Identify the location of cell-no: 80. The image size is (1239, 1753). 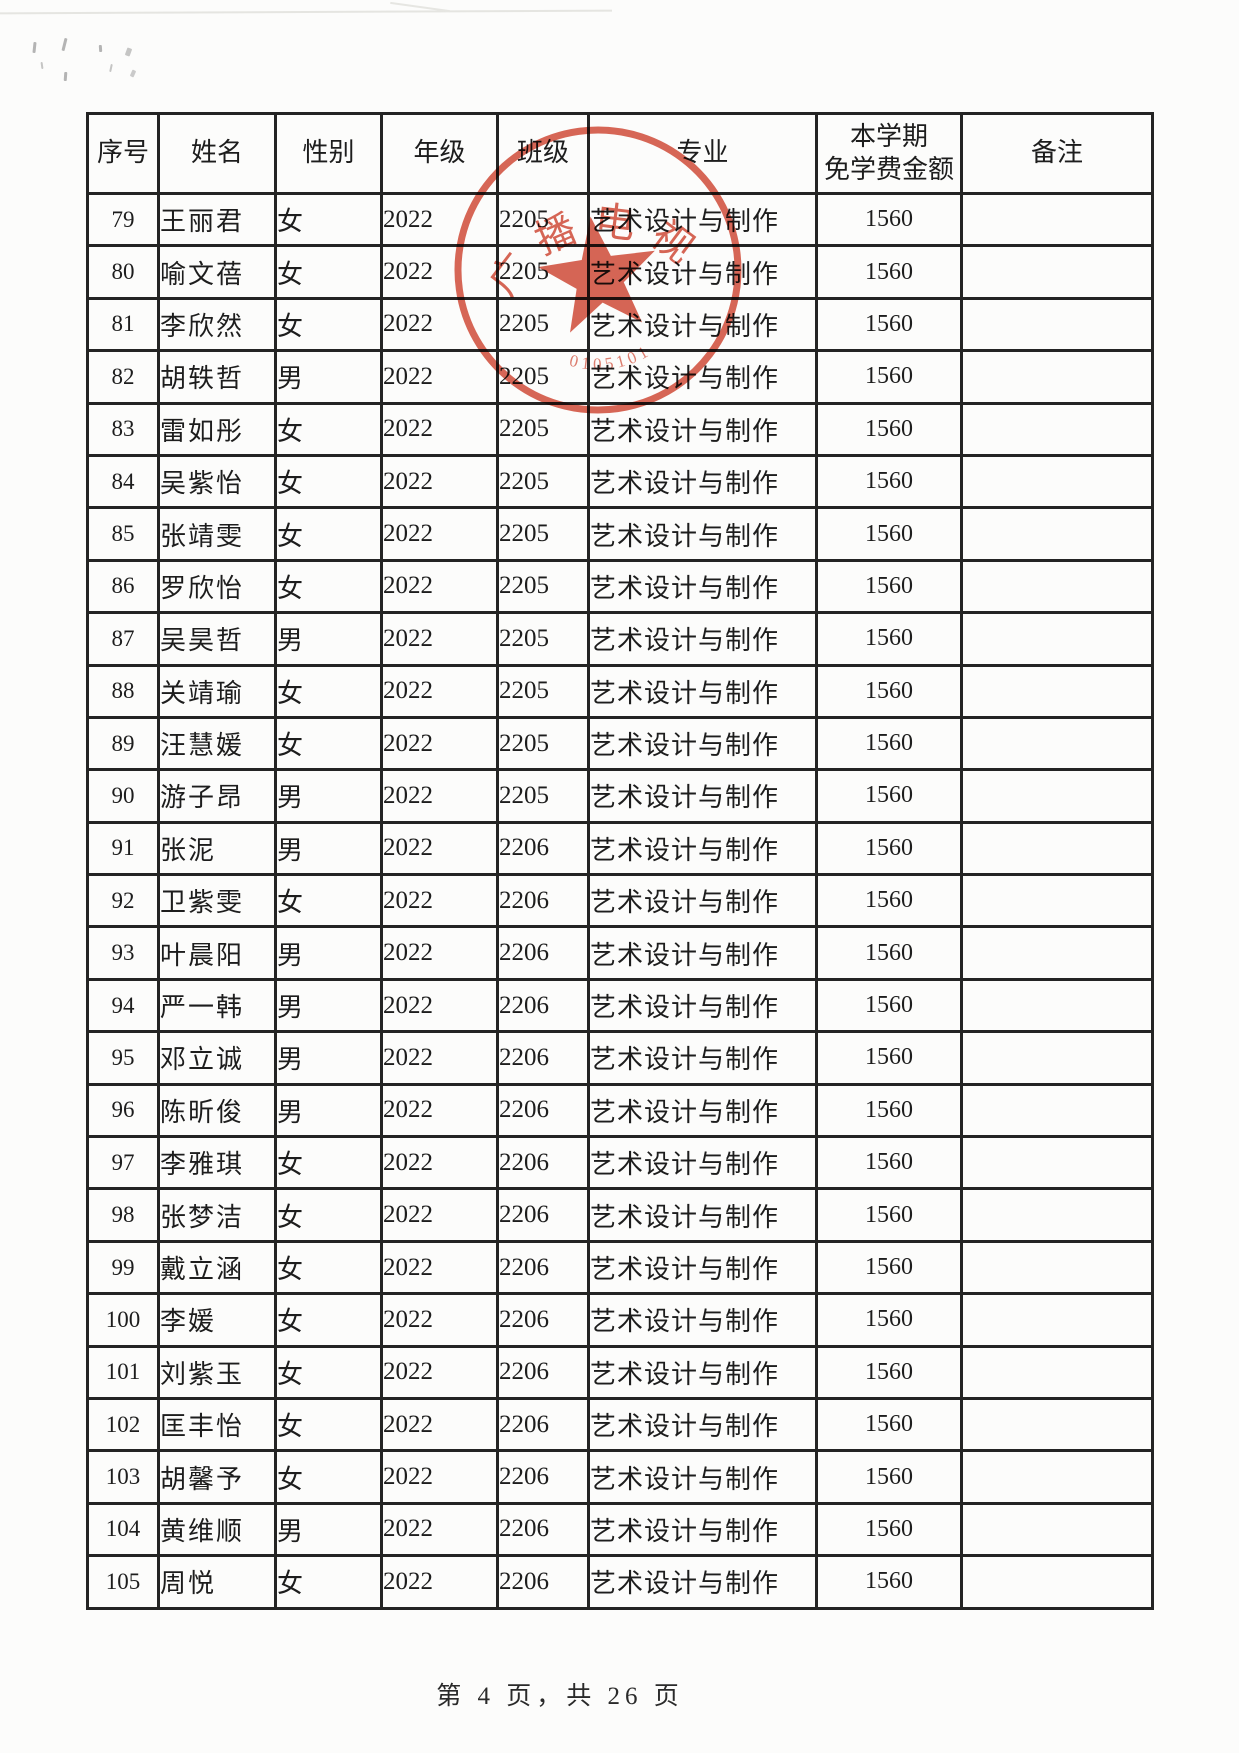
(123, 272).